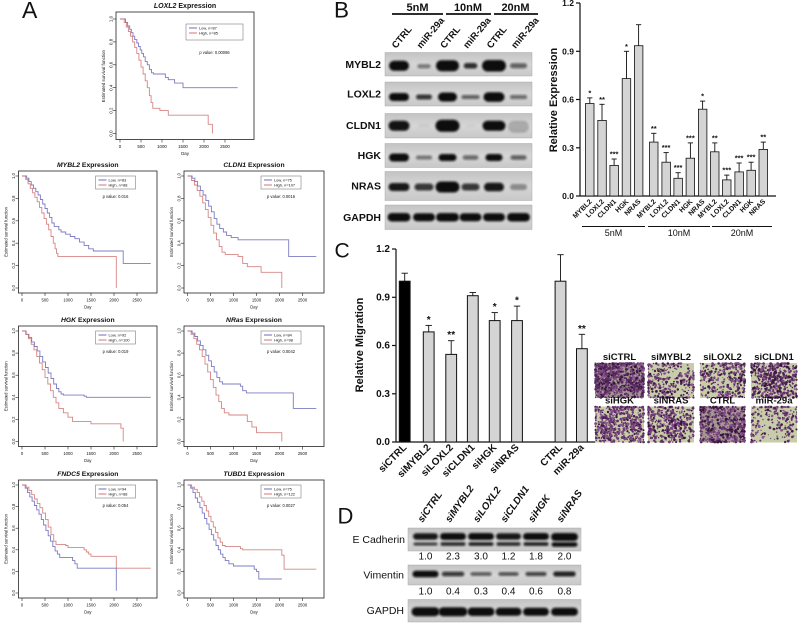 The width and height of the screenshot is (800, 624). I want to click on svg-text: siNRAS, so click(671, 401).